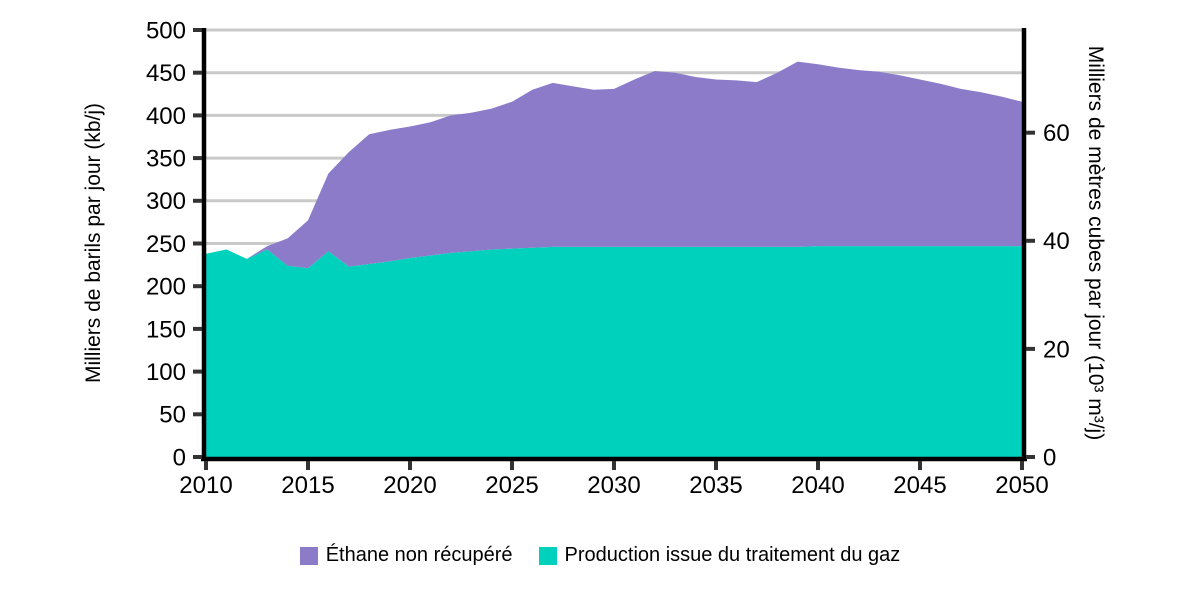 This screenshot has height=600, width=1200. What do you see at coordinates (817, 485) in the screenshot?
I see `x-tick-label: 2040` at bounding box center [817, 485].